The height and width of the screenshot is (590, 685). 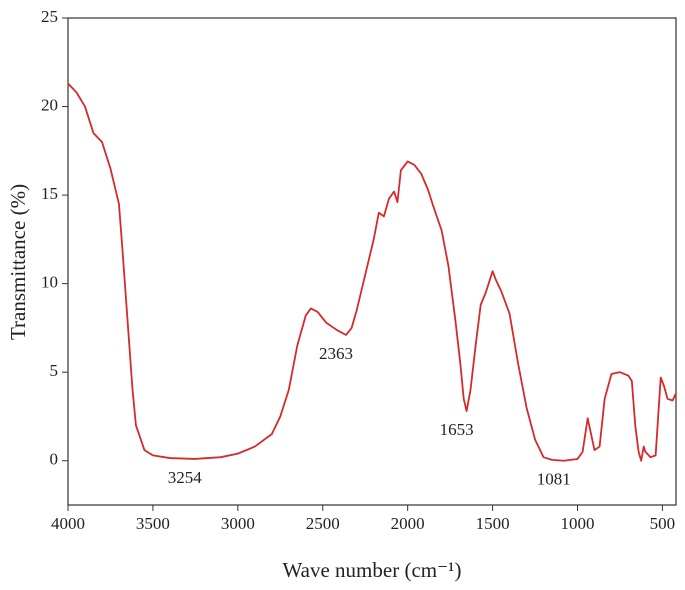 What do you see at coordinates (663, 523) in the screenshot?
I see `x-tick-label: 500` at bounding box center [663, 523].